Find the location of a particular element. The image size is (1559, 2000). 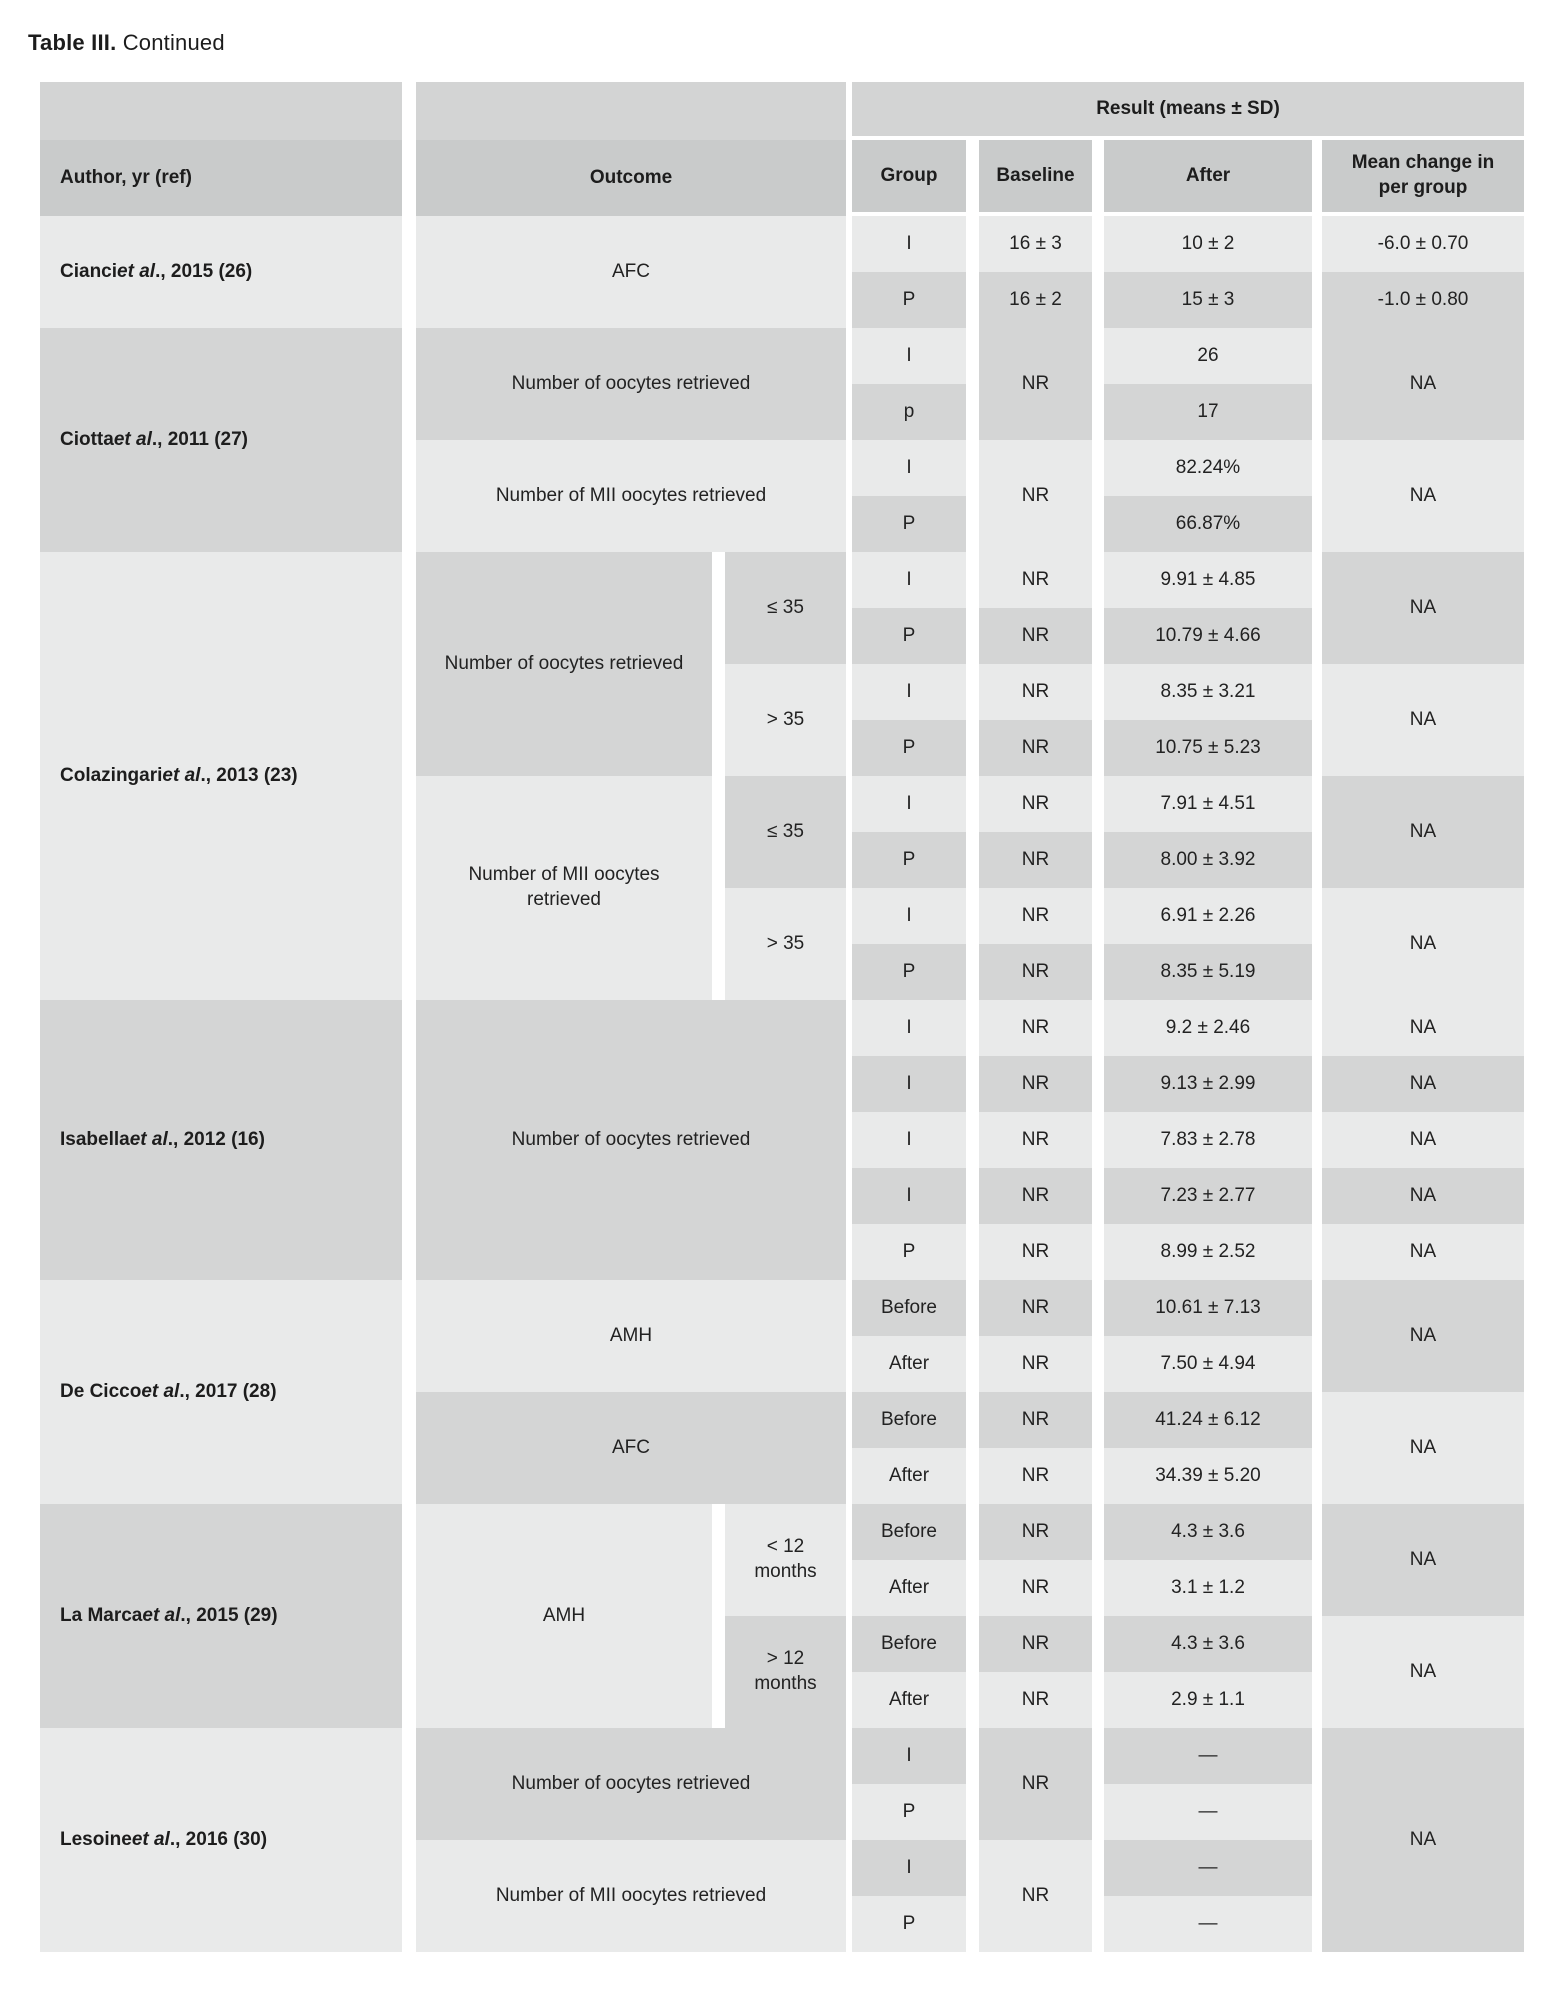

after-cell: 9.13 ± 2.99 is located at coordinates (1208, 1084).